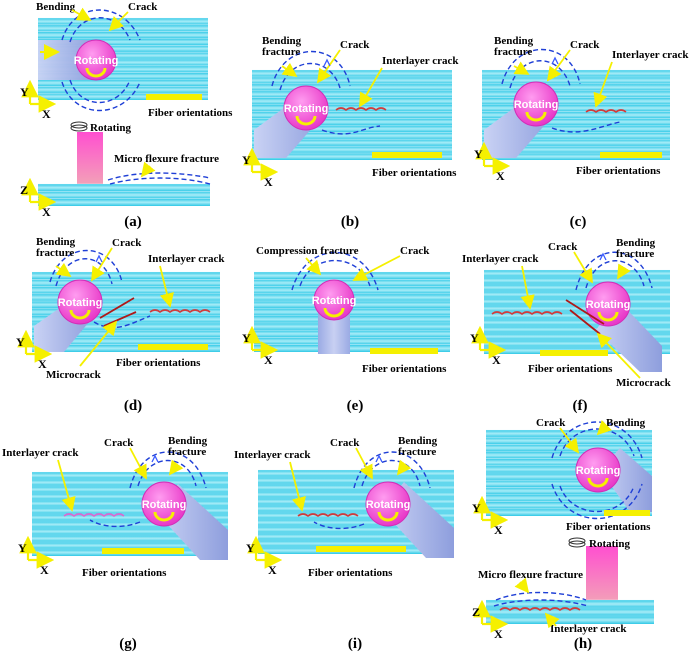 This screenshot has width=700, height=658. Describe the element at coordinates (110, 128) in the screenshot. I see `rotating-side-label: Rotating` at that location.